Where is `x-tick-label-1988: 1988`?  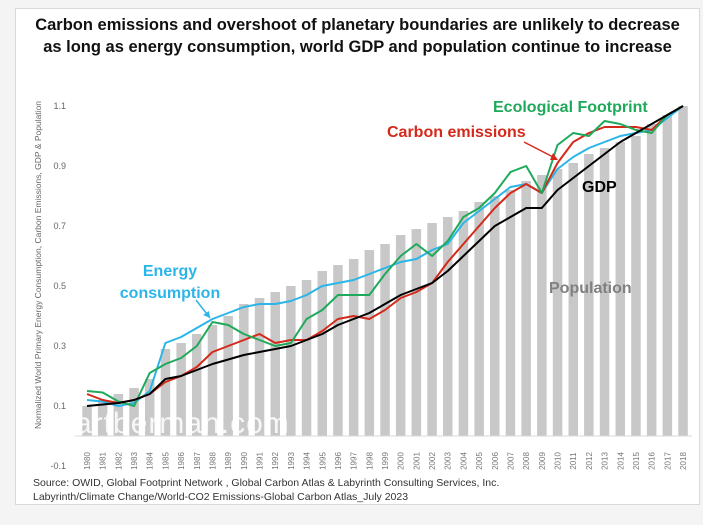 x-tick-label-1988: 1988 is located at coordinates (213, 461).